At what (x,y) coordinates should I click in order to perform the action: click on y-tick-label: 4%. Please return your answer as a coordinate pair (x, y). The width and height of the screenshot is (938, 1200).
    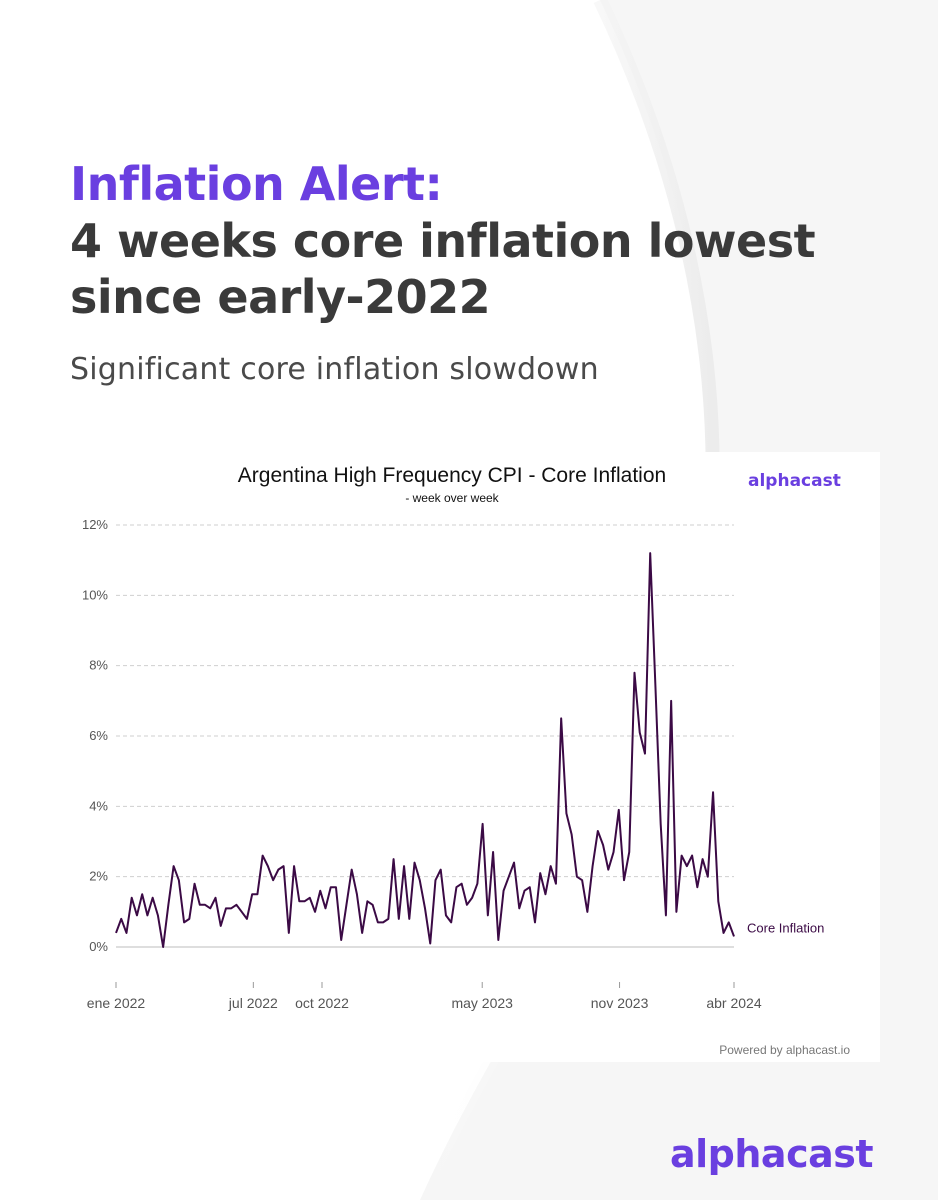
    Looking at the image, I should click on (98, 805).